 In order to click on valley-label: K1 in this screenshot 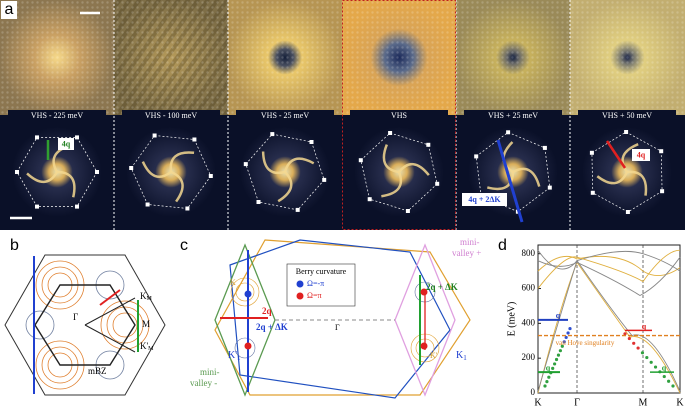, I will do `click(461, 355)`.